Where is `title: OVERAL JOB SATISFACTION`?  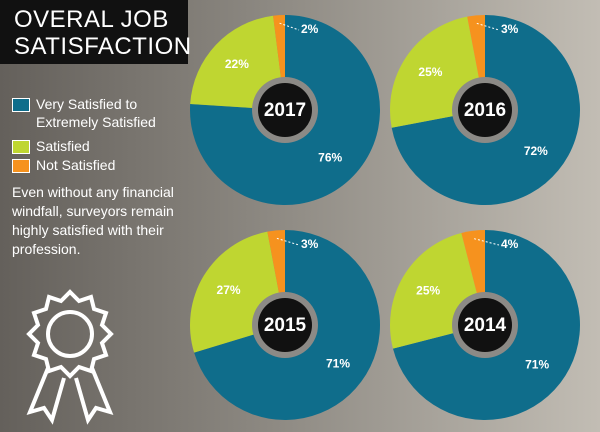
title: OVERAL JOB SATISFACTION is located at coordinates (95, 32).